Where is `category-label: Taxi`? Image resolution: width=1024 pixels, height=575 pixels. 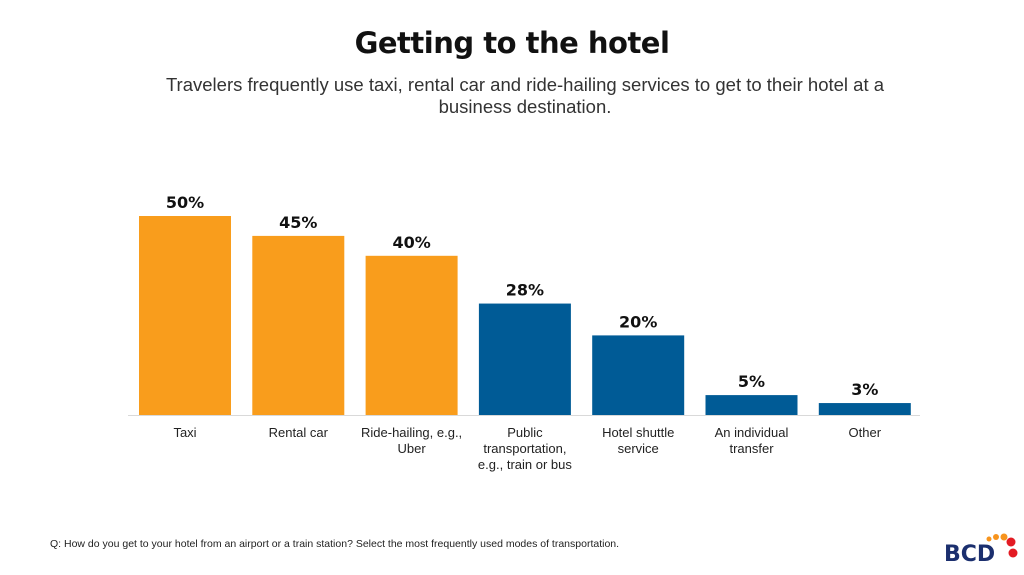
category-label: Taxi is located at coordinates (184, 432).